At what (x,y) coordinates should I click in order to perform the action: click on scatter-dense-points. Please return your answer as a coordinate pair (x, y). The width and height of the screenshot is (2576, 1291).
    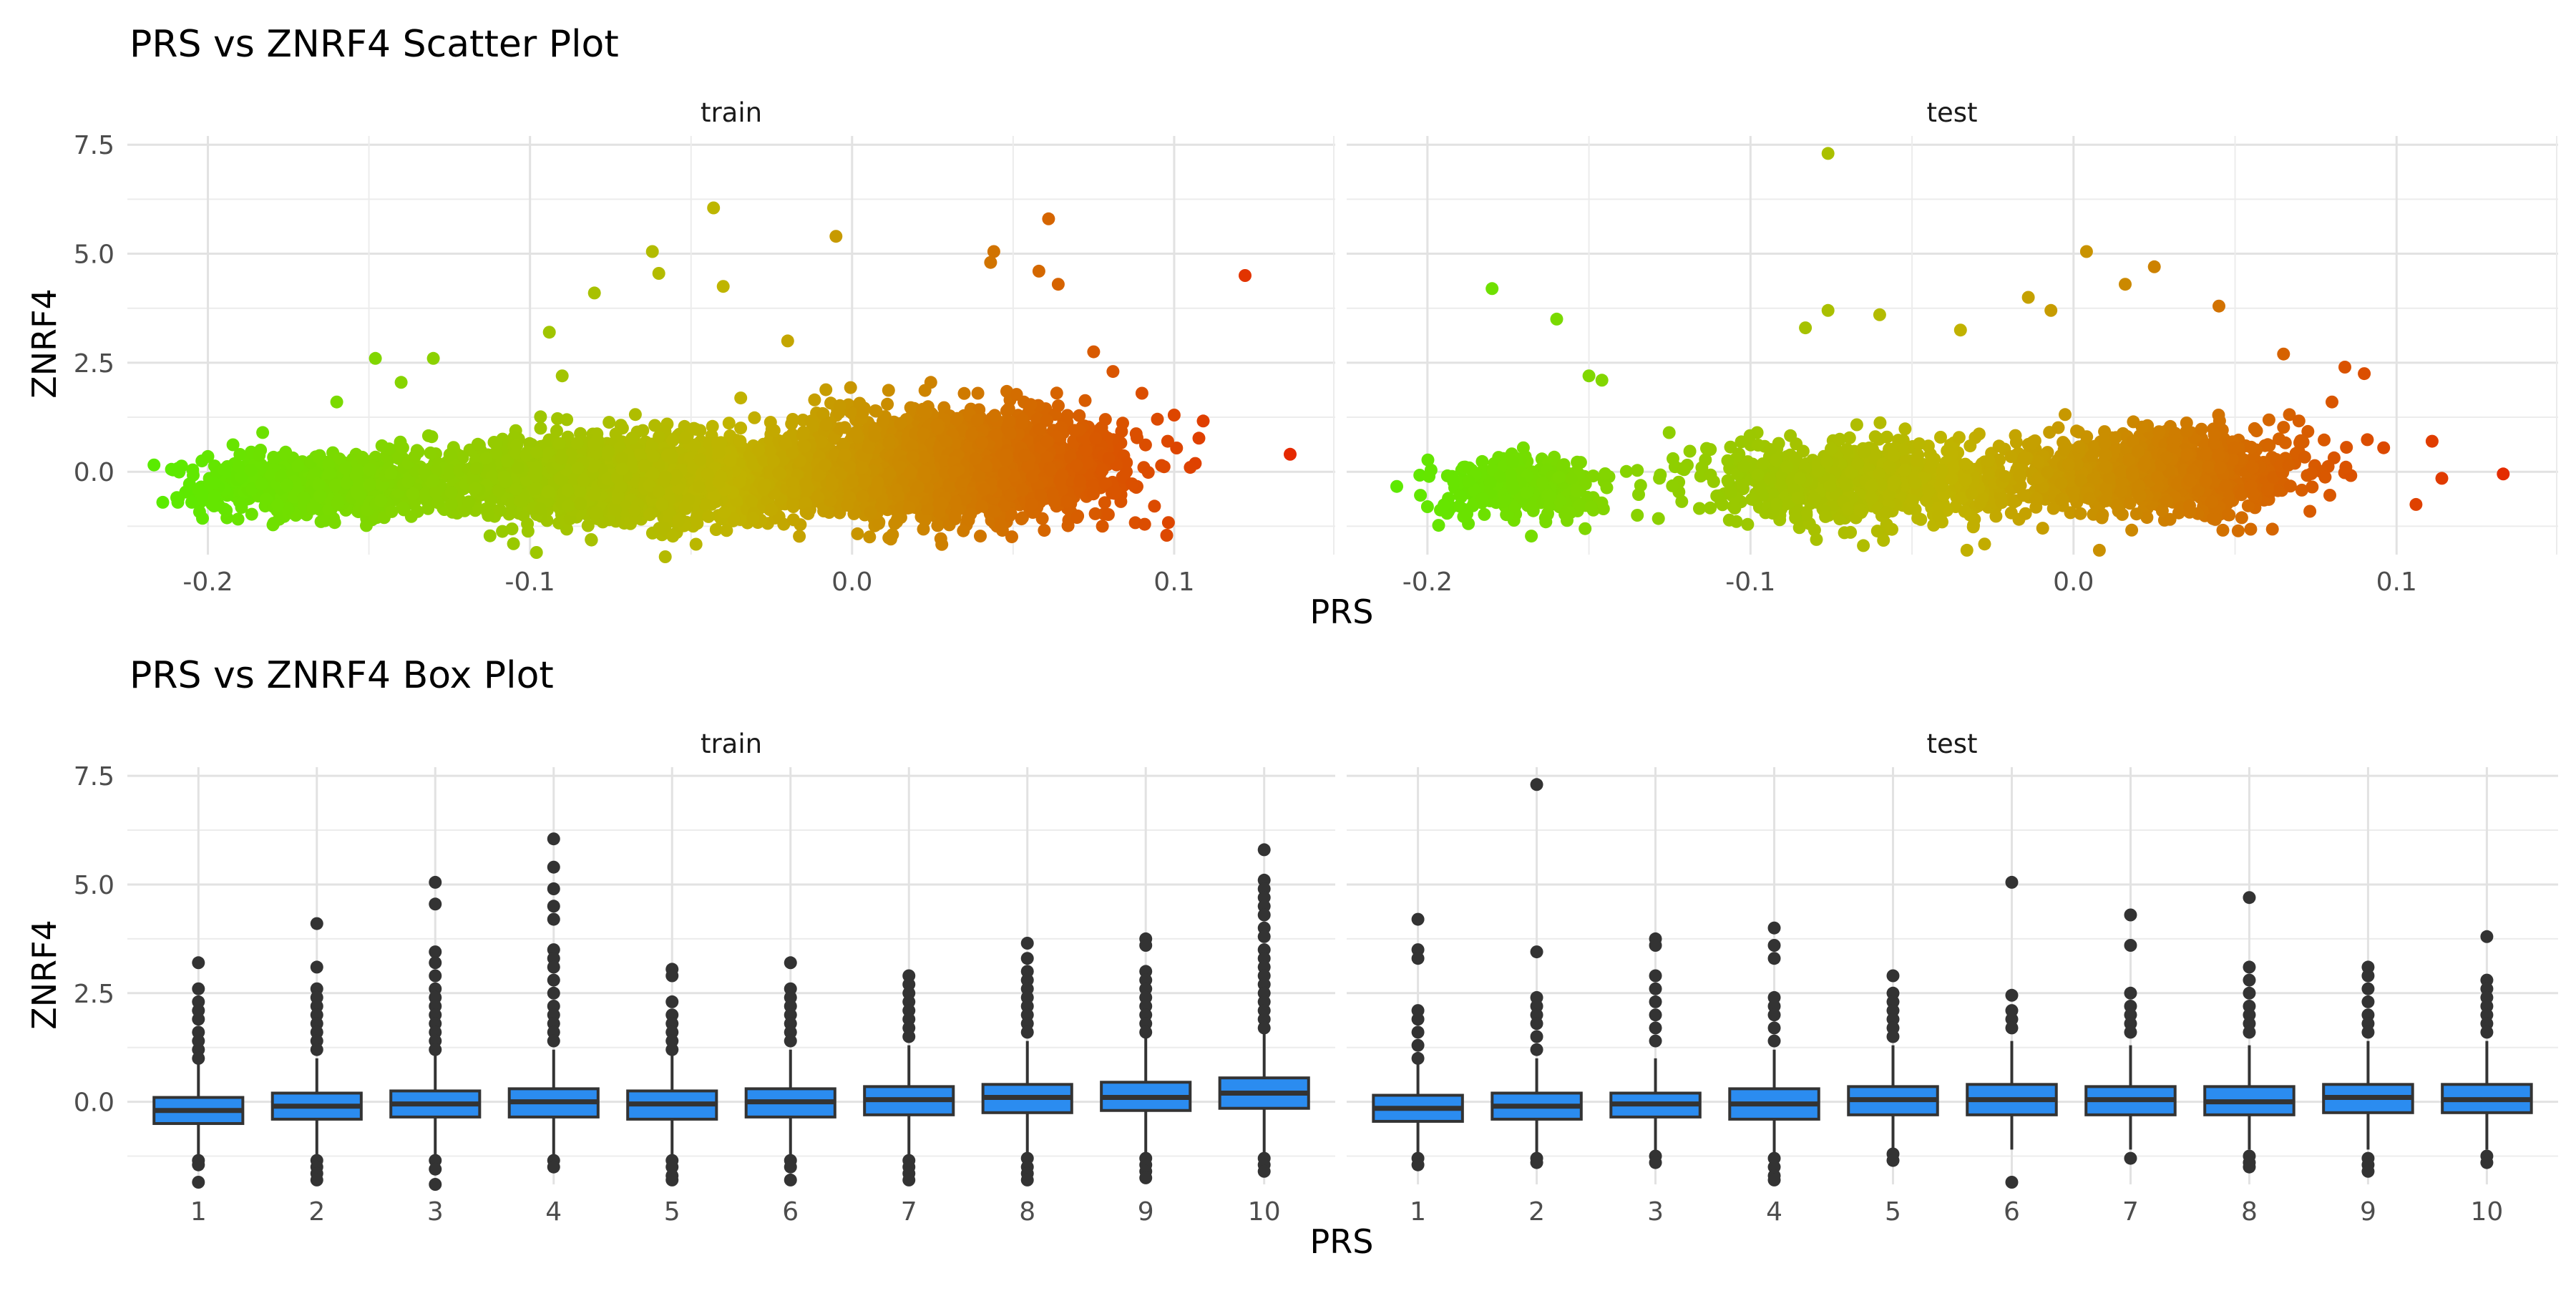
    Looking at the image, I should click on (678, 463).